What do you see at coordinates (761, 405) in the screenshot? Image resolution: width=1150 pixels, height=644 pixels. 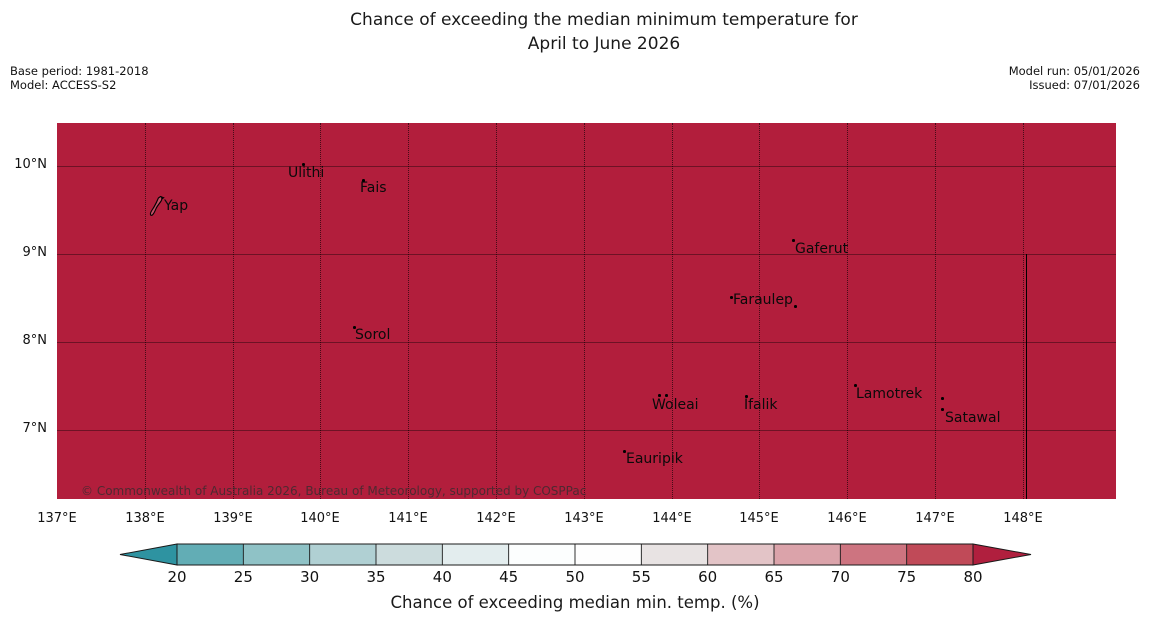 I see `place-label-ifalik: Ifalik` at bounding box center [761, 405].